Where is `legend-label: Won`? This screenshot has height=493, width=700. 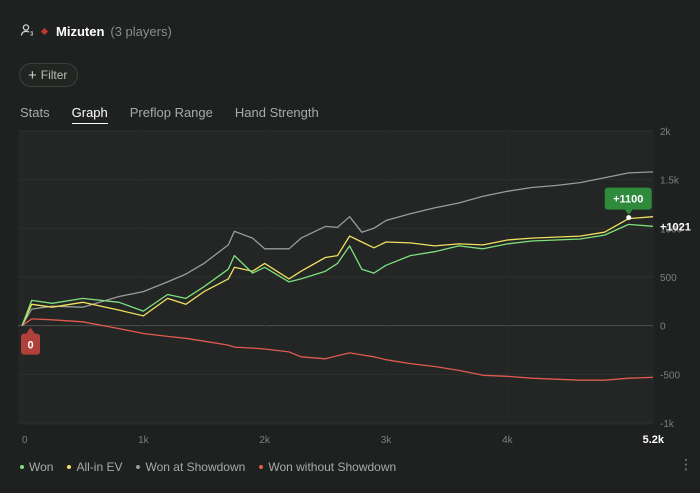
legend-label: Won is located at coordinates (41, 467).